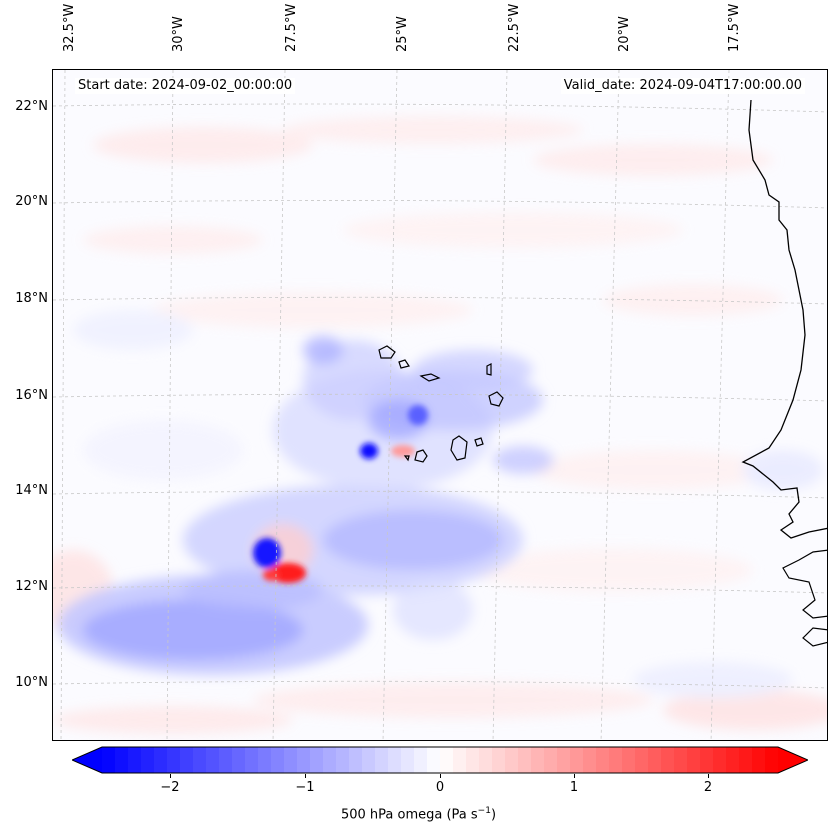 This screenshot has width=837, height=839. What do you see at coordinates (402, 34) in the screenshot?
I see `lon-label-25w: 25°W` at bounding box center [402, 34].